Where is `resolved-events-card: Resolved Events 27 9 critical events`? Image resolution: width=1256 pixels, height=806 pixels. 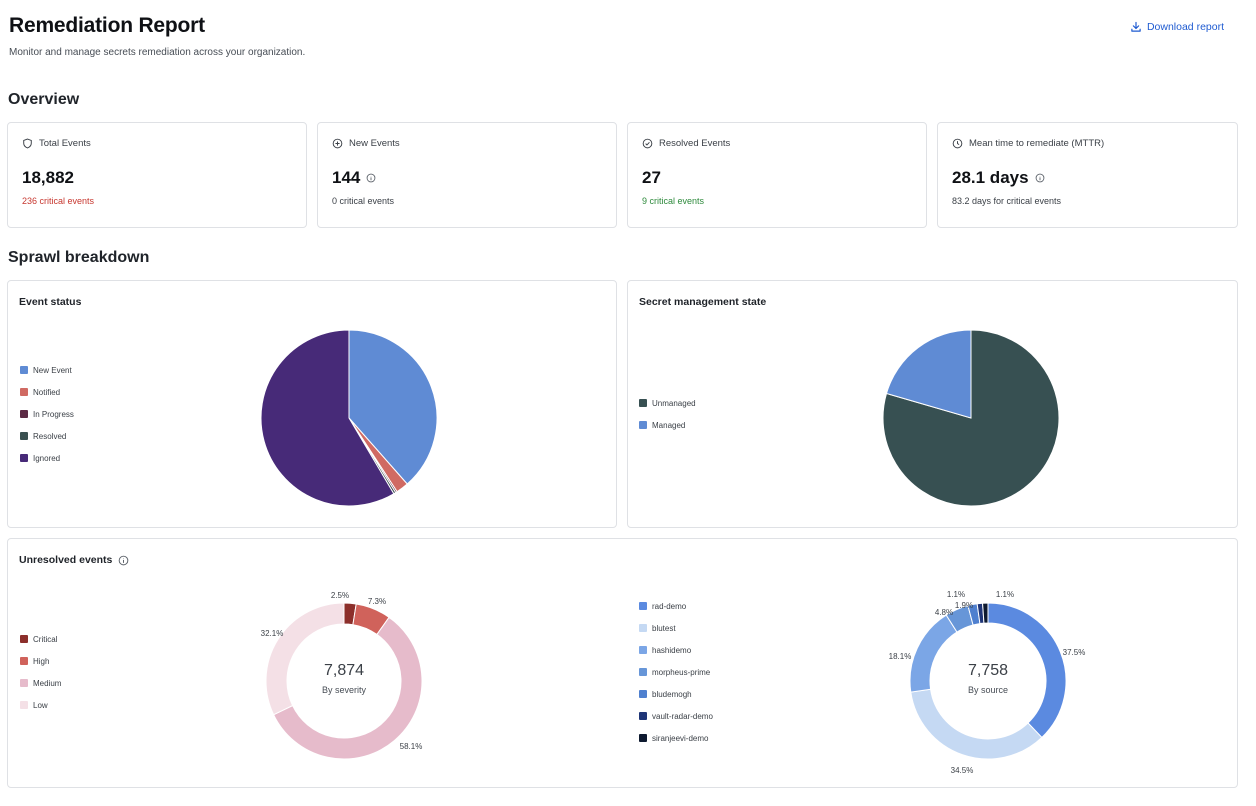
resolved-events-card: Resolved Events 27 9 critical events is located at coordinates (777, 175).